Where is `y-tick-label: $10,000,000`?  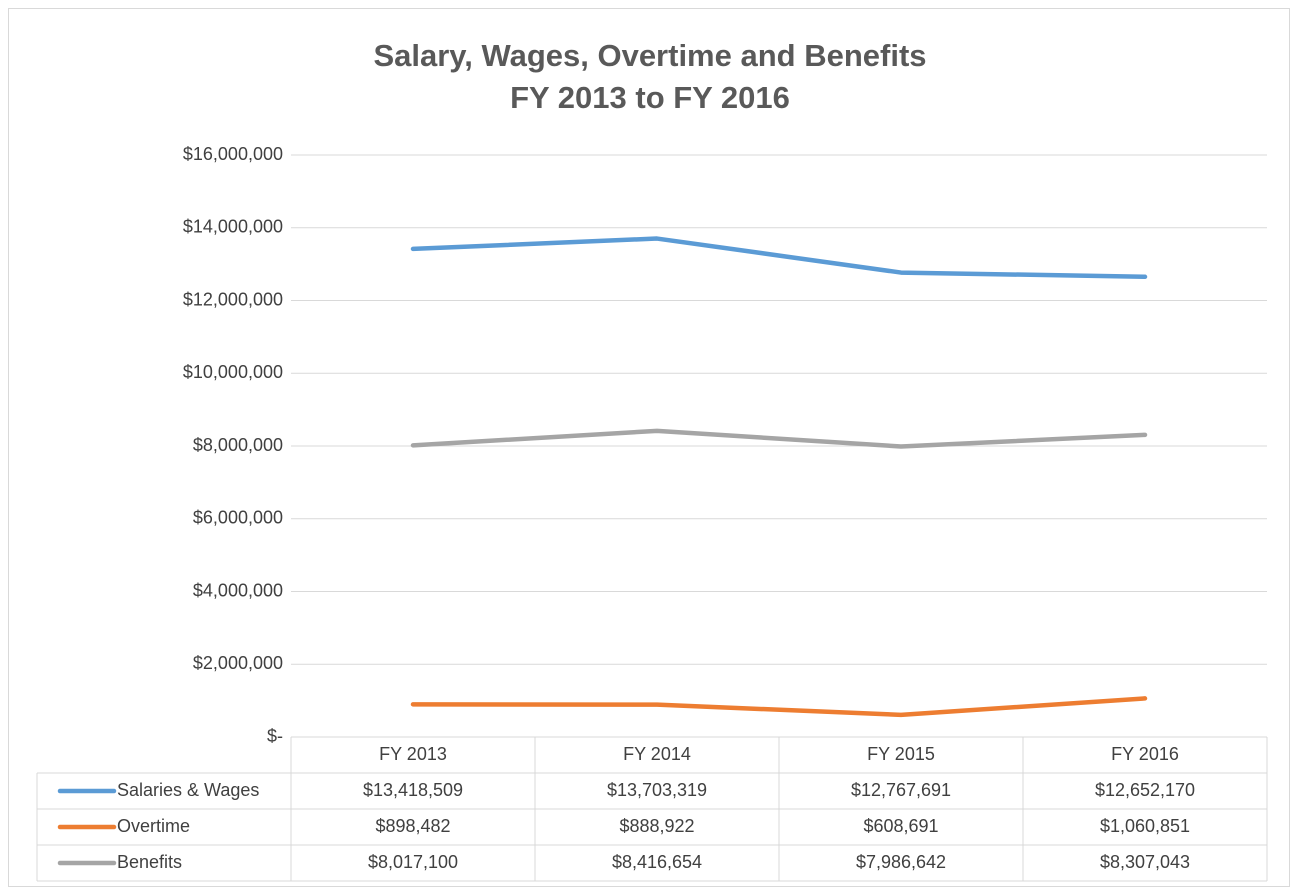 y-tick-label: $10,000,000 is located at coordinates (233, 372).